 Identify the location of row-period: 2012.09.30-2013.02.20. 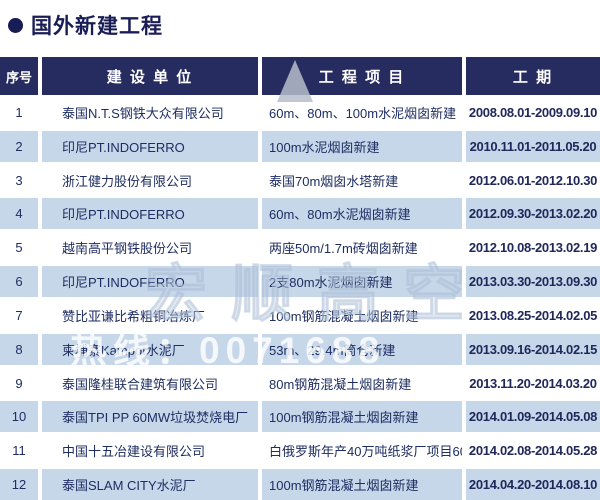
(533, 214).